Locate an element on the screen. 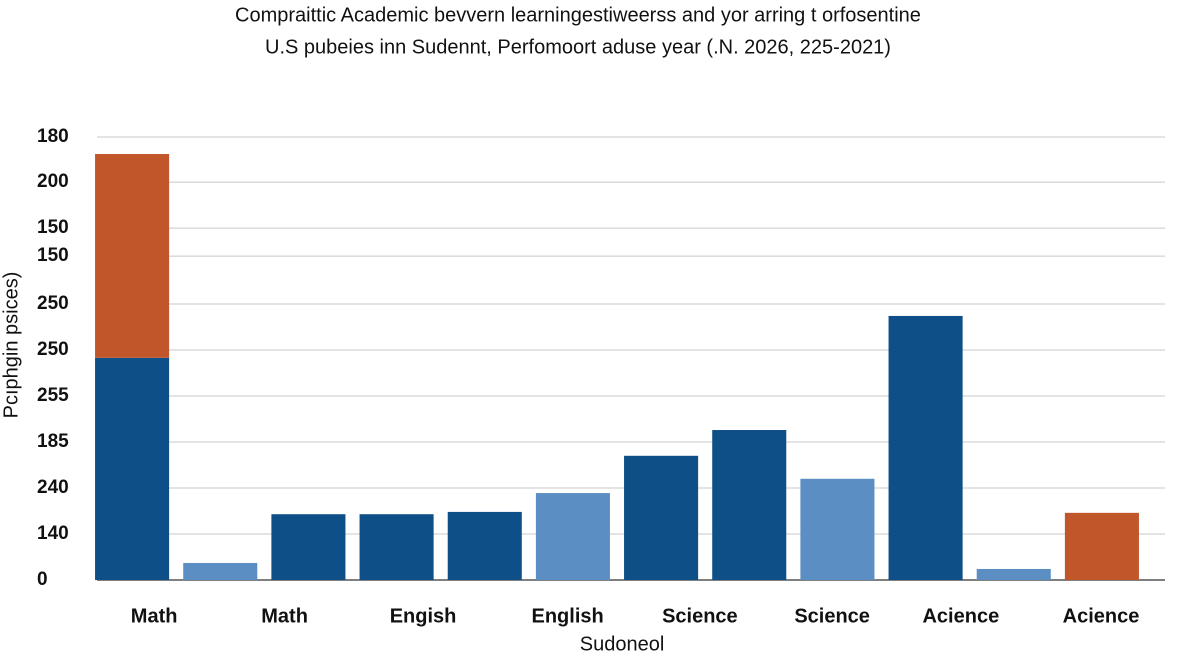 This screenshot has height=654, width=1200. y-tick-label: 255 is located at coordinates (53, 395).